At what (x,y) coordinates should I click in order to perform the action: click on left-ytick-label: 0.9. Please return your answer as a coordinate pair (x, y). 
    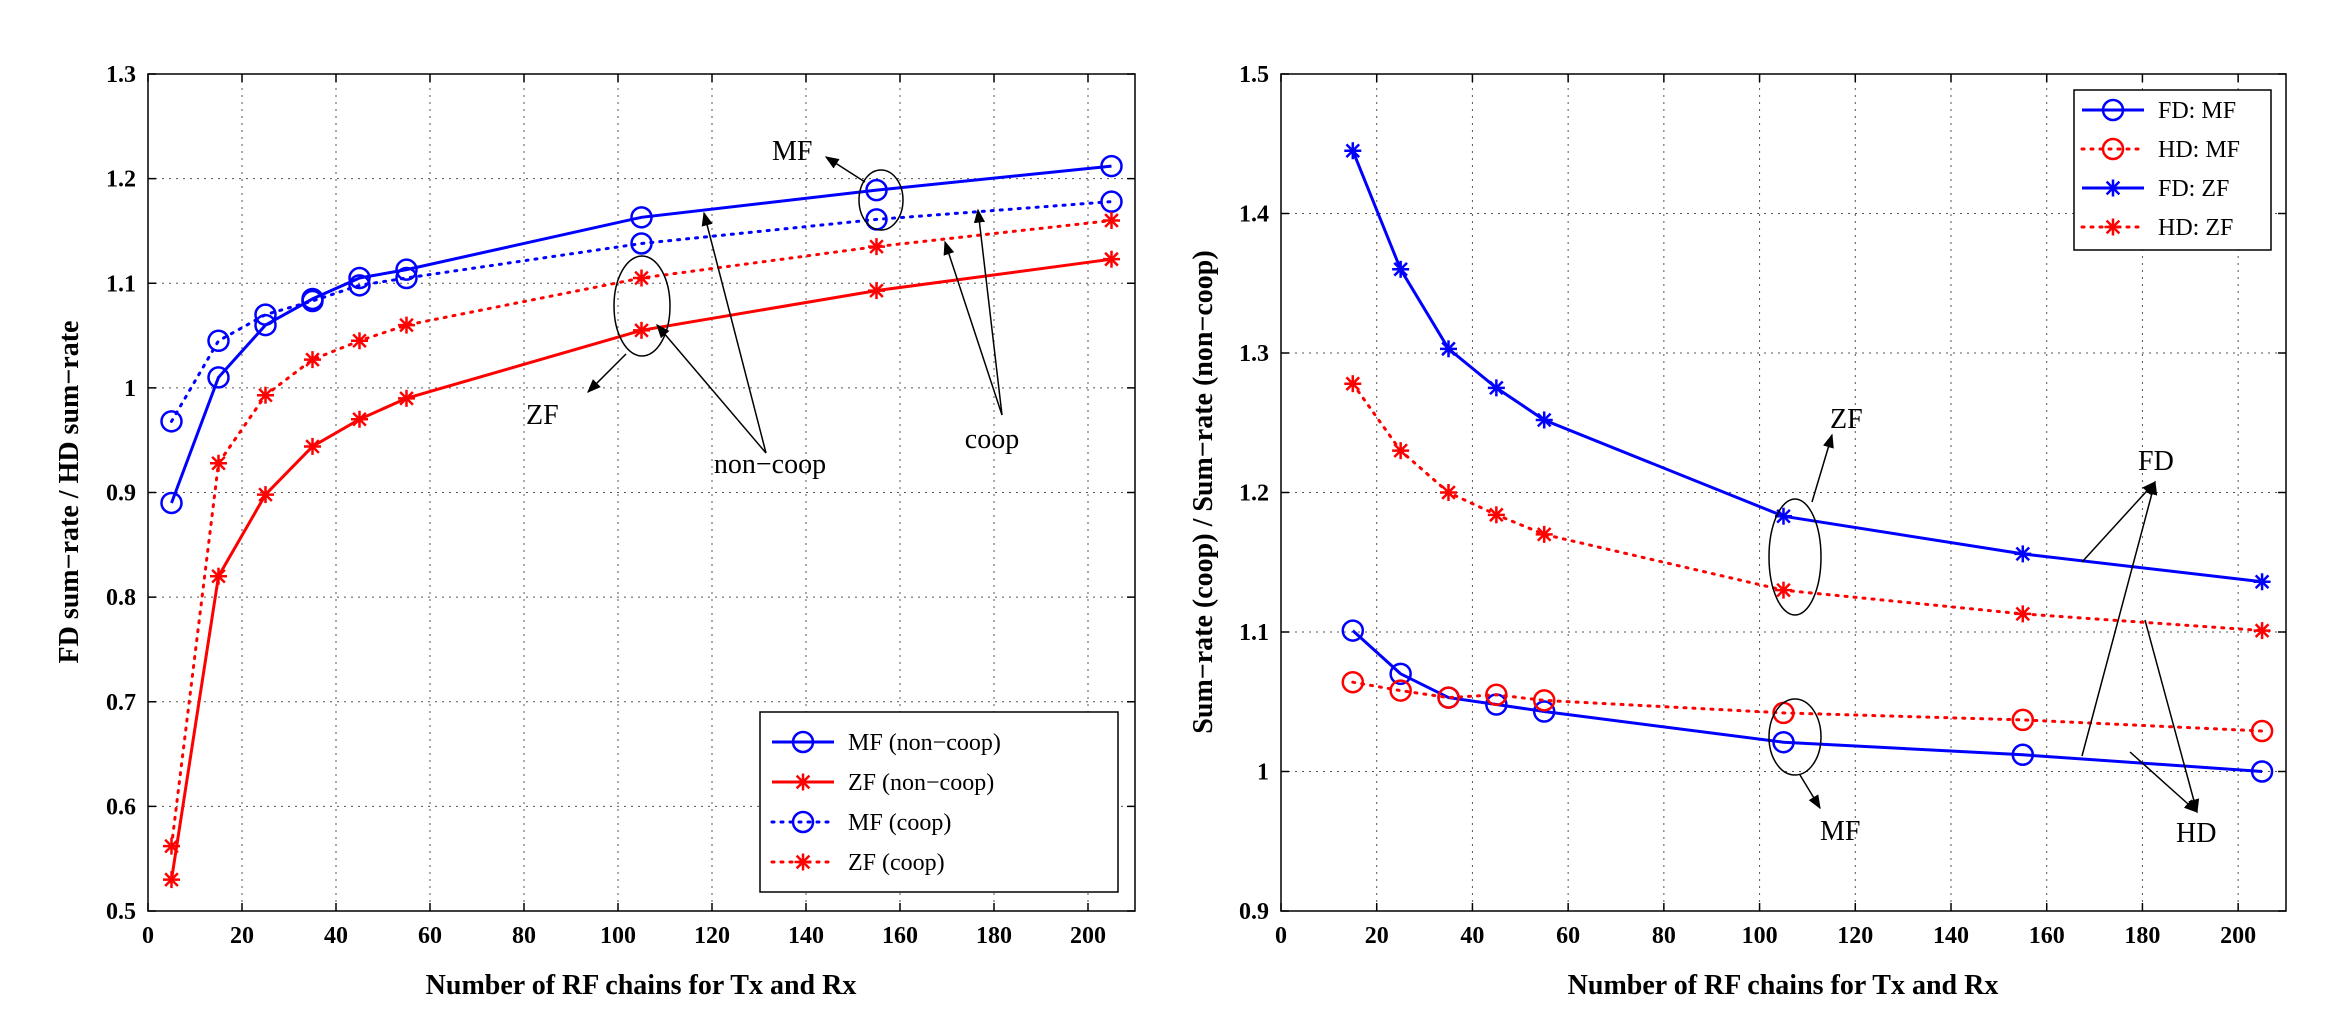
    Looking at the image, I should click on (121, 494).